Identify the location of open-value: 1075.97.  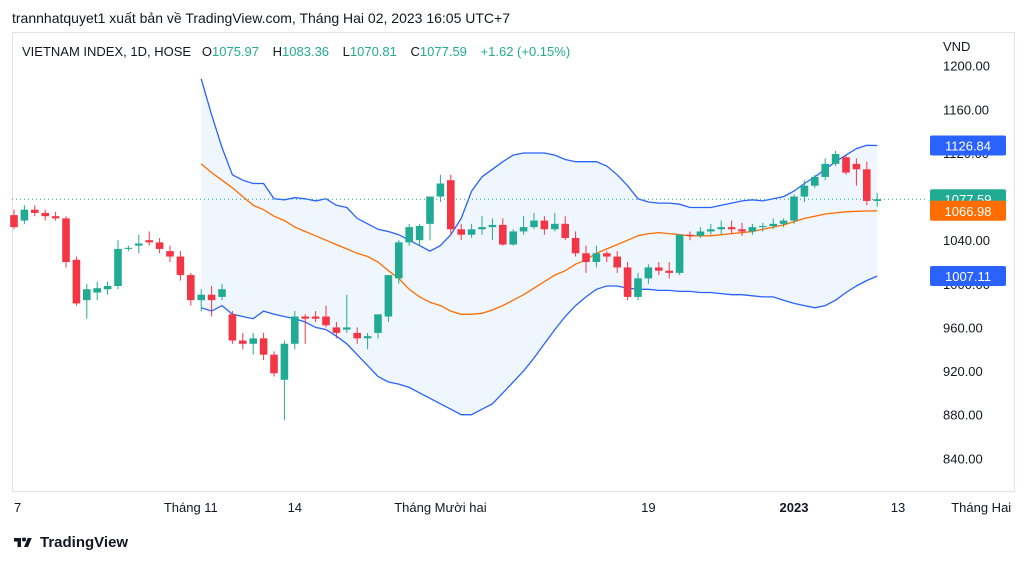
(236, 51).